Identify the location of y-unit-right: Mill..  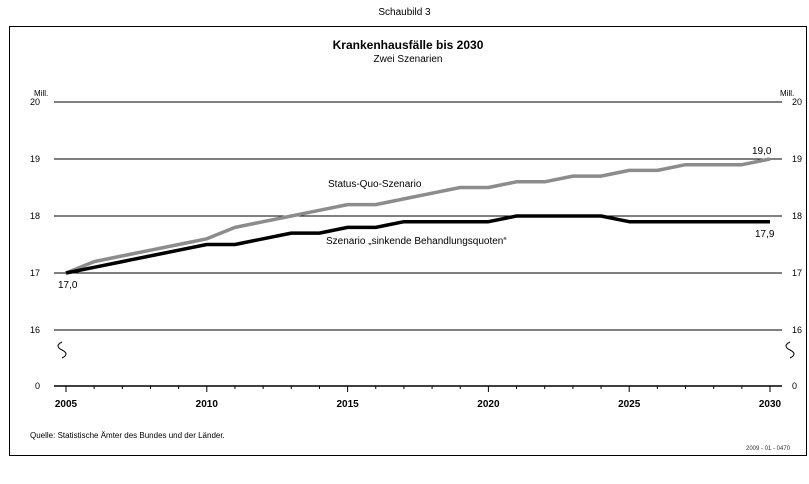
(787, 93).